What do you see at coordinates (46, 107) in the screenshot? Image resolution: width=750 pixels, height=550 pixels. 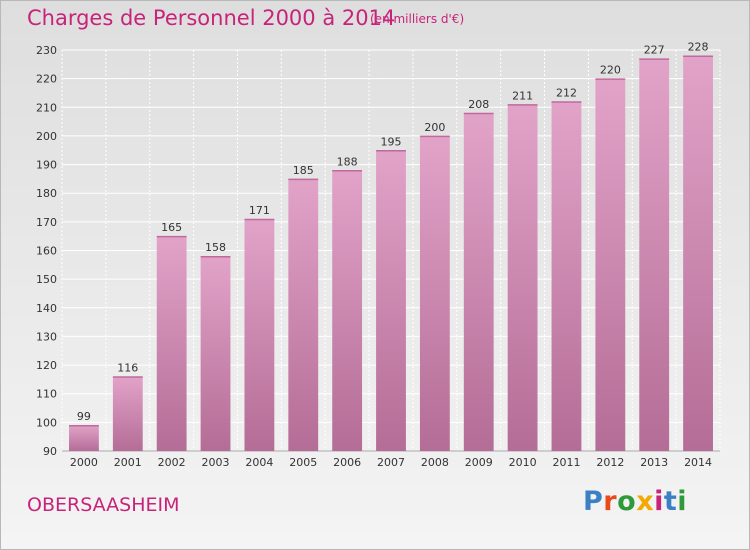 I see `y-tick-label: 210` at bounding box center [46, 107].